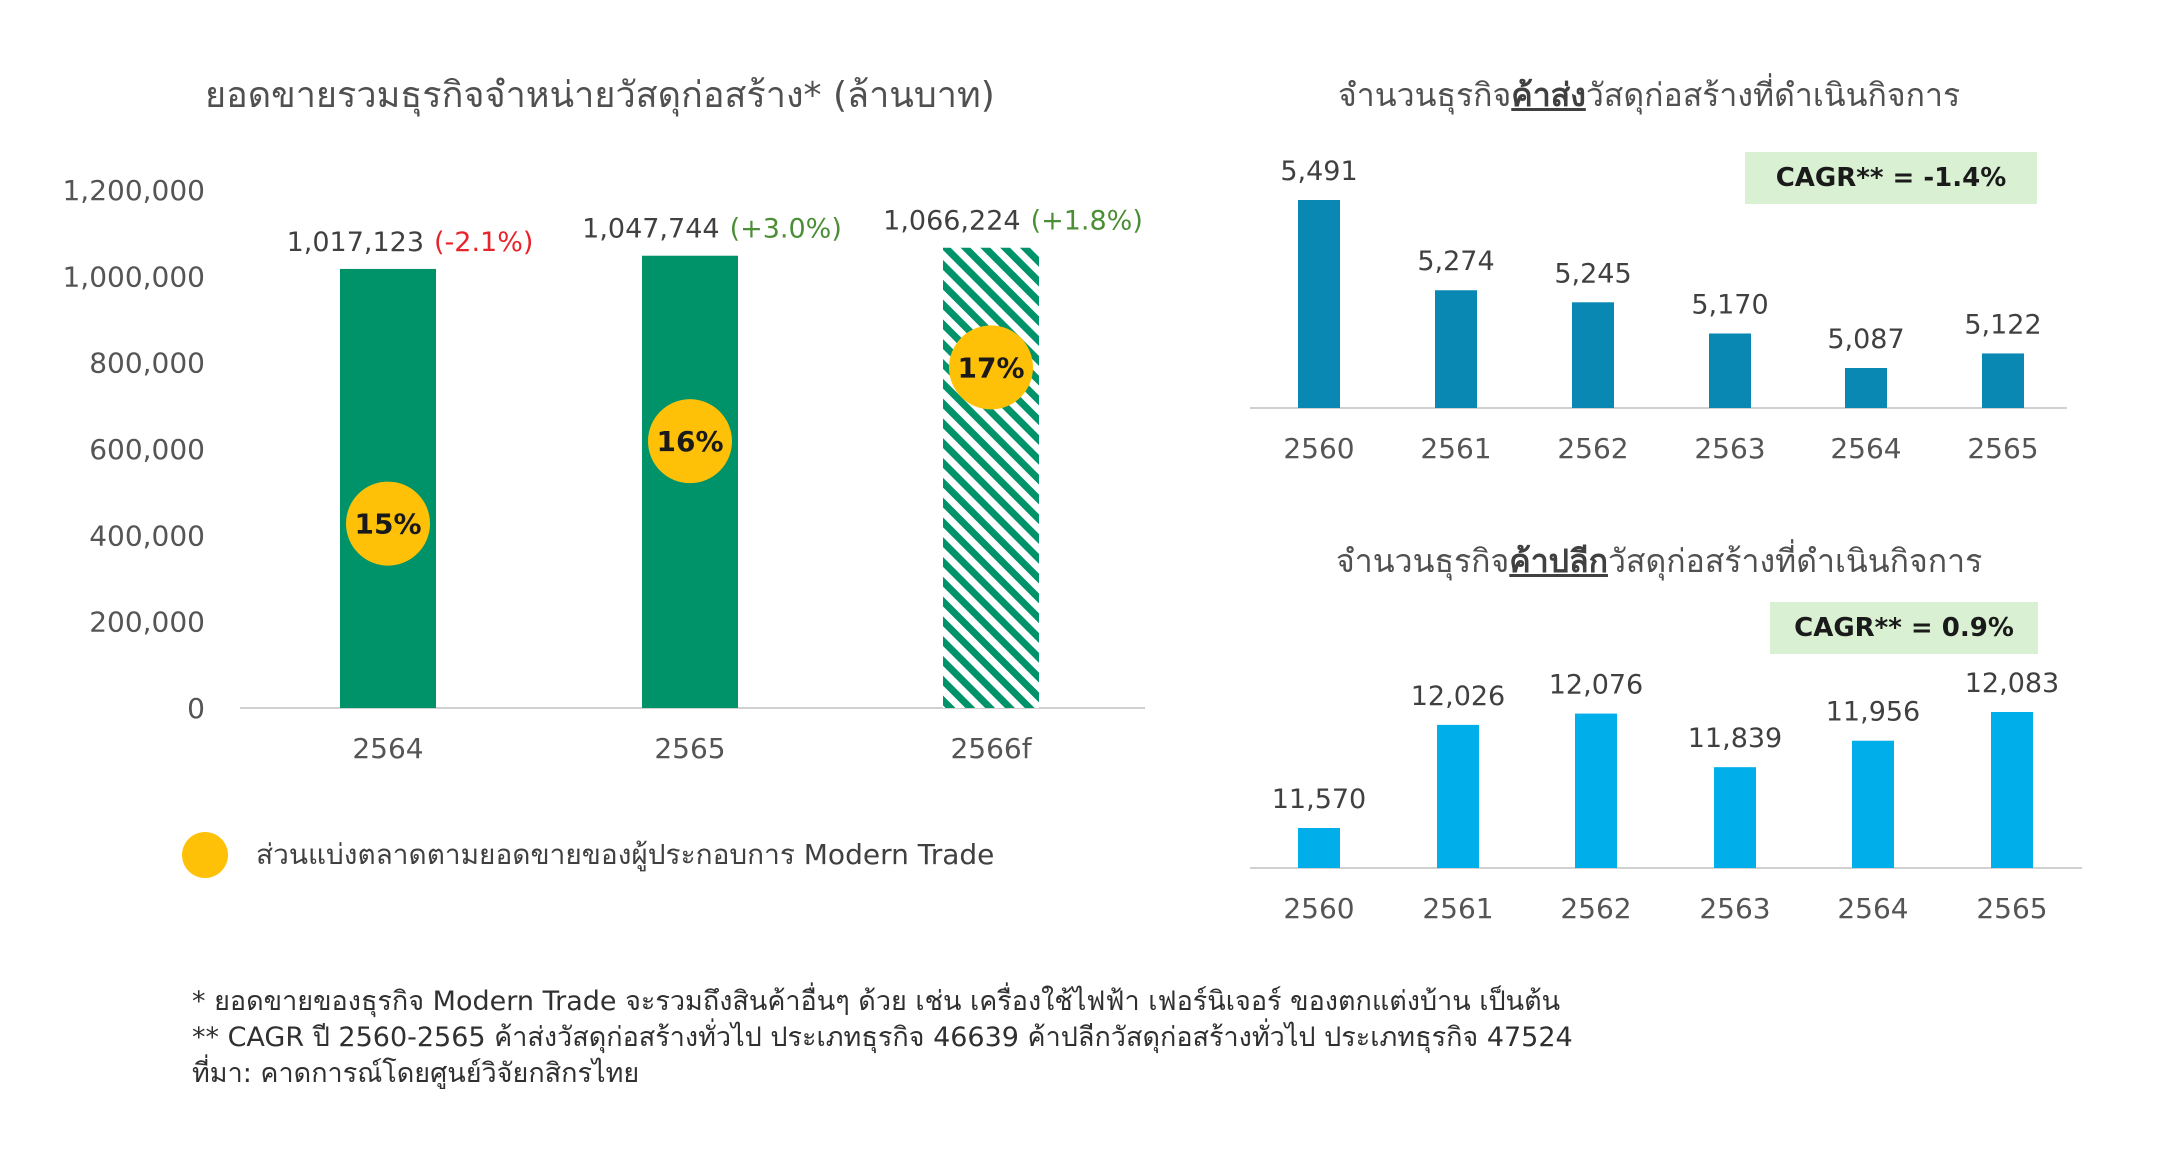  What do you see at coordinates (1548, 95) in the screenshot?
I see `wholesale-title-emphasis: ค้าส่ง` at bounding box center [1548, 95].